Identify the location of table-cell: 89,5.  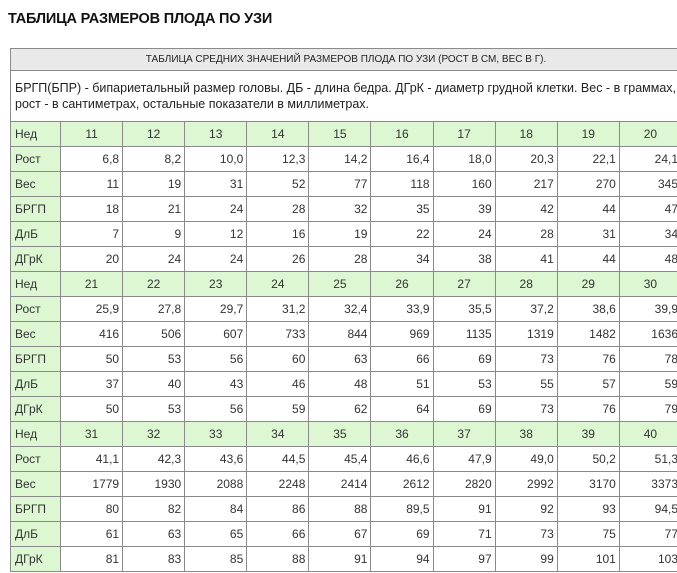
(402, 509).